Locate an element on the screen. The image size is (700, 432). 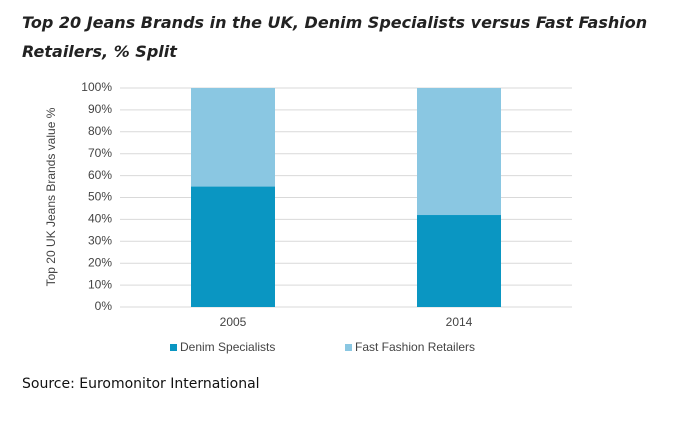
y-tick-label: 20% is located at coordinates (100, 262).